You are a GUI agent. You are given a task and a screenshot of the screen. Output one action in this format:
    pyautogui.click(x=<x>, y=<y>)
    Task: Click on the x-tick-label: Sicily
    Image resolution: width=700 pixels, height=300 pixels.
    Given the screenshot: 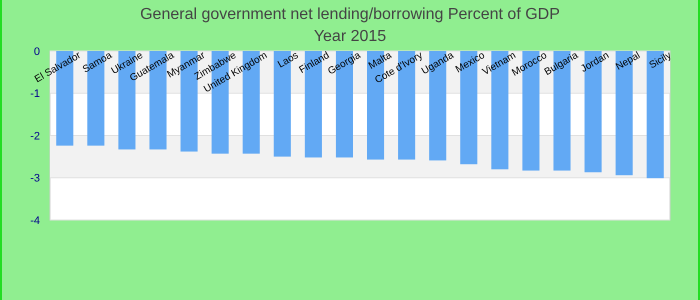 What is the action you would take?
    pyautogui.click(x=661, y=61)
    